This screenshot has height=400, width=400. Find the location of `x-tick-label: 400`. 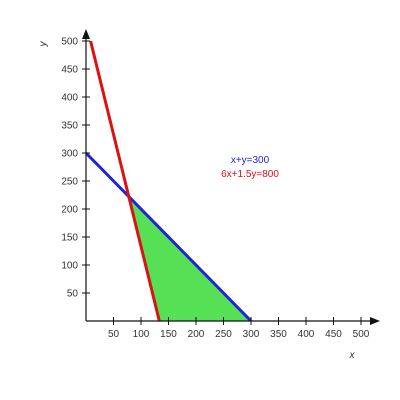

x-tick-label: 400 is located at coordinates (306, 334).